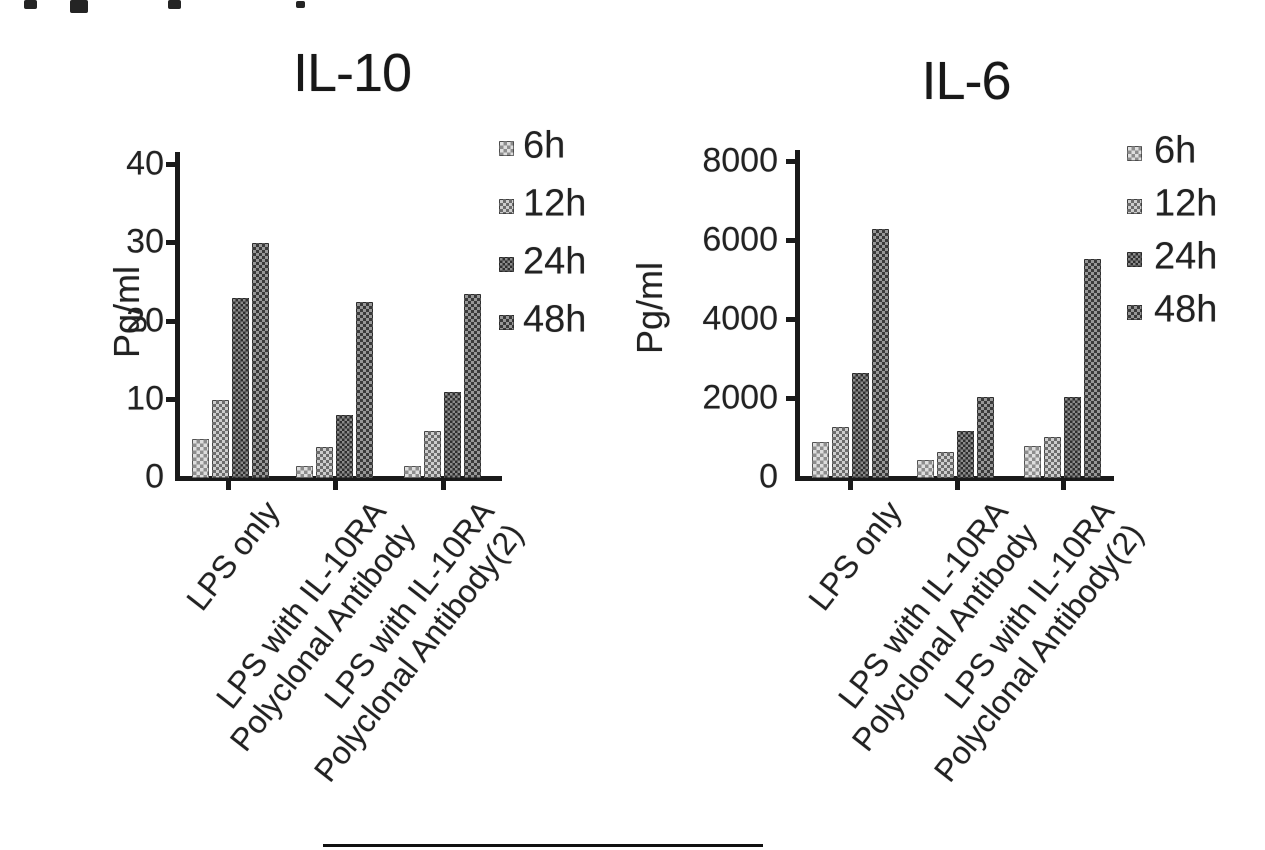 Image resolution: width=1265 pixels, height=850 pixels. What do you see at coordinates (145, 241) in the screenshot?
I see `y-tick-label: 30` at bounding box center [145, 241].